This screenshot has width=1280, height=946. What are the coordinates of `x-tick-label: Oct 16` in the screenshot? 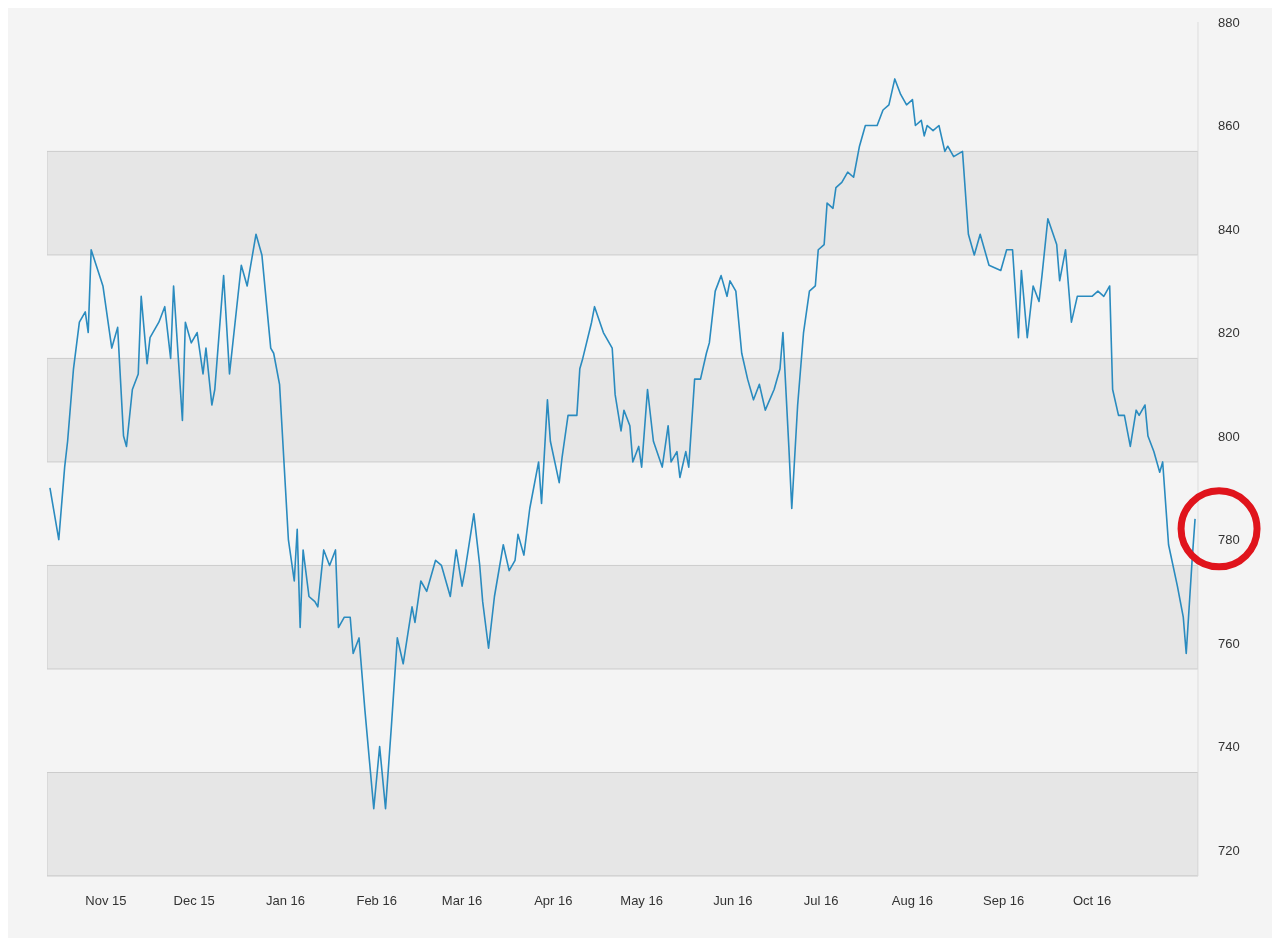 It's located at (1092, 901).